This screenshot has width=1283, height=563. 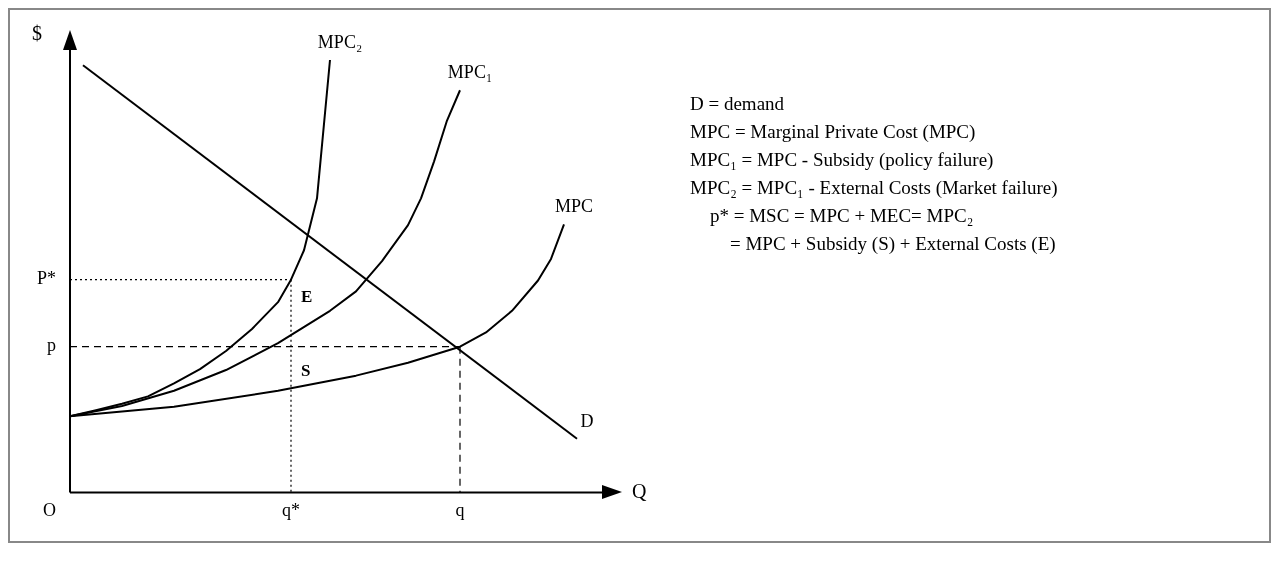 I want to click on series-label: MPC, so click(x=574, y=206).